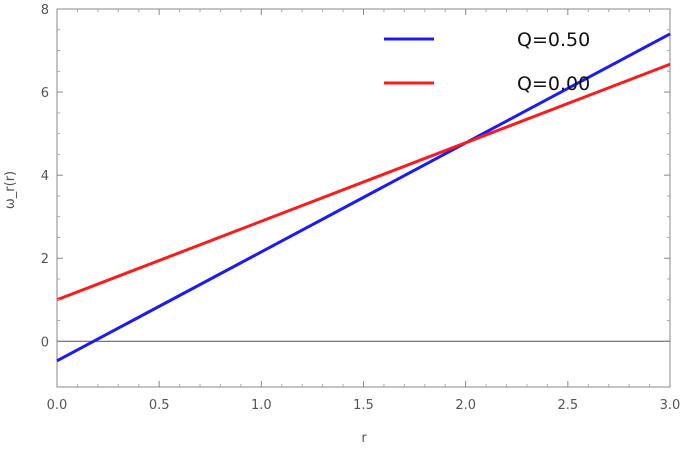  I want to click on x-tick-label: 1.0, so click(261, 405).